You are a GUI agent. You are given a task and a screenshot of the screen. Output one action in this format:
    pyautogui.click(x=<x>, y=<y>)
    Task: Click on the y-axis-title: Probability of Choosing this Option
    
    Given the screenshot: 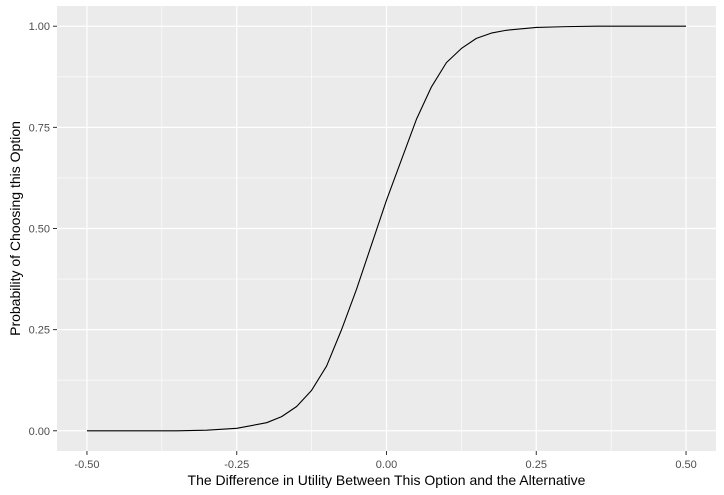 What is the action you would take?
    pyautogui.click(x=15, y=228)
    